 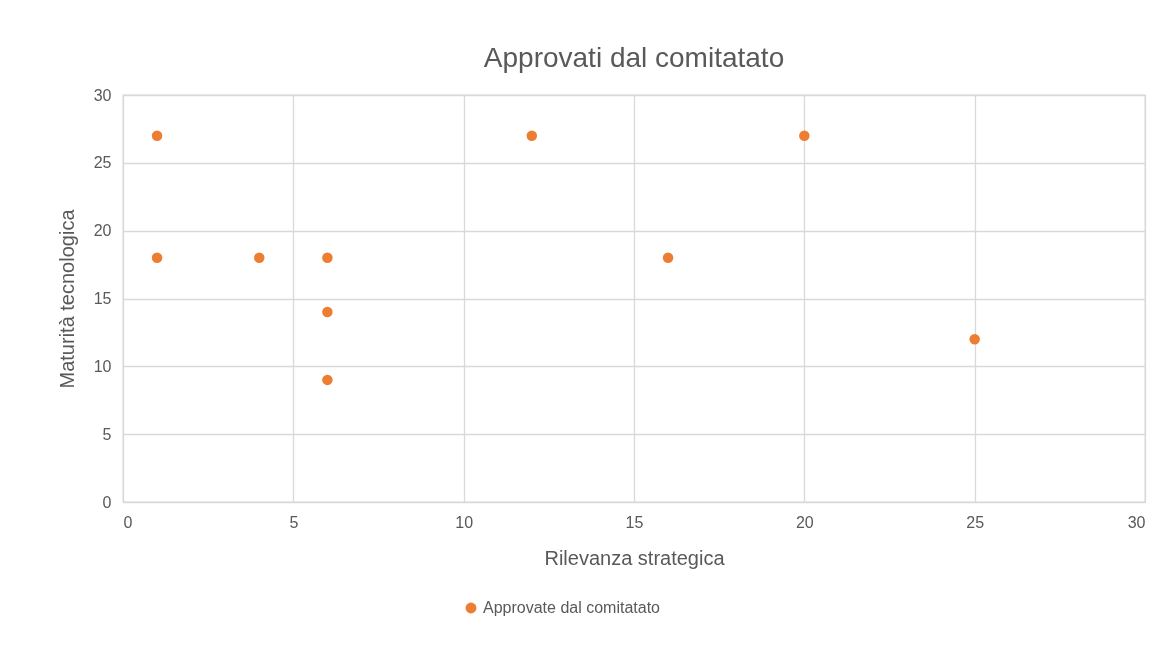 I want to click on x-tick-label: 0, so click(x=128, y=522).